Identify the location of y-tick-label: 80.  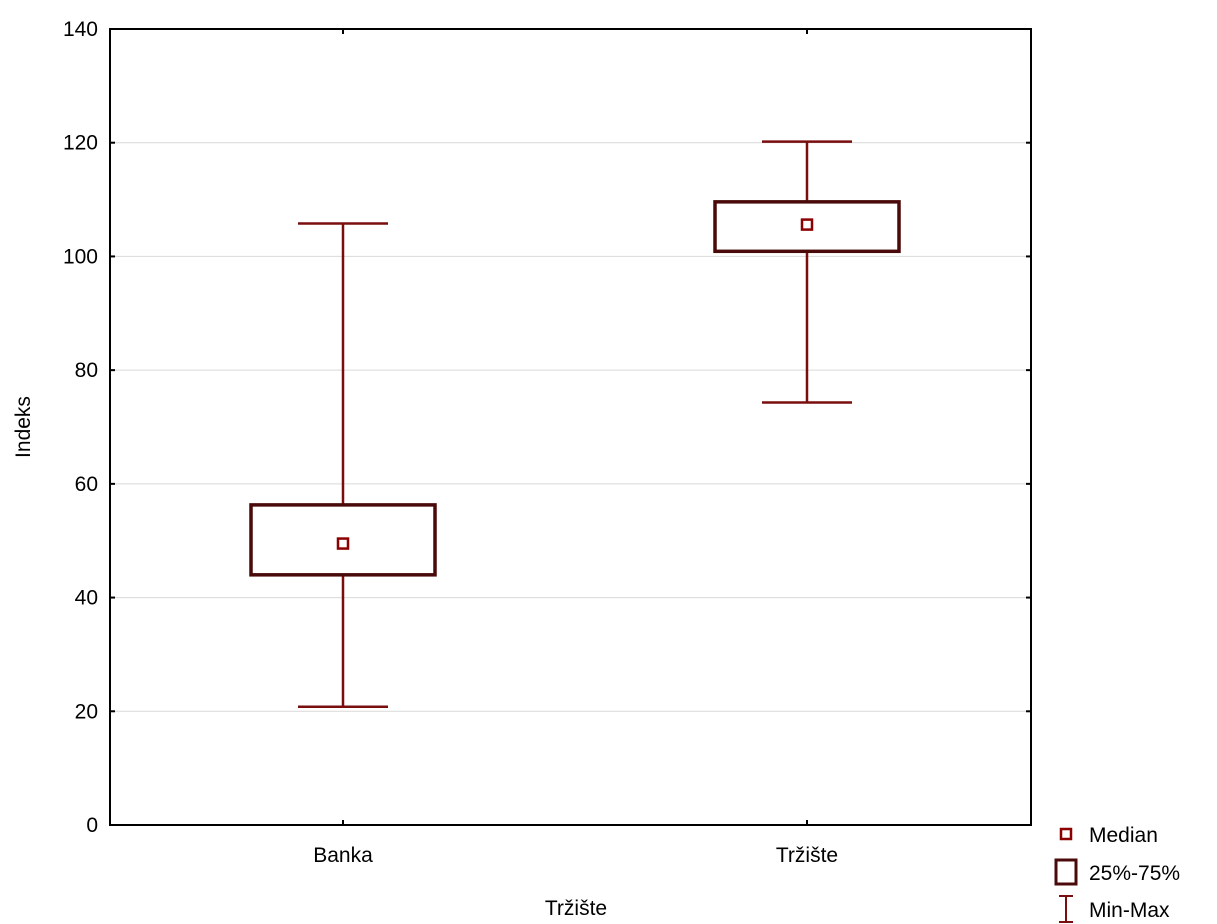
(86, 370).